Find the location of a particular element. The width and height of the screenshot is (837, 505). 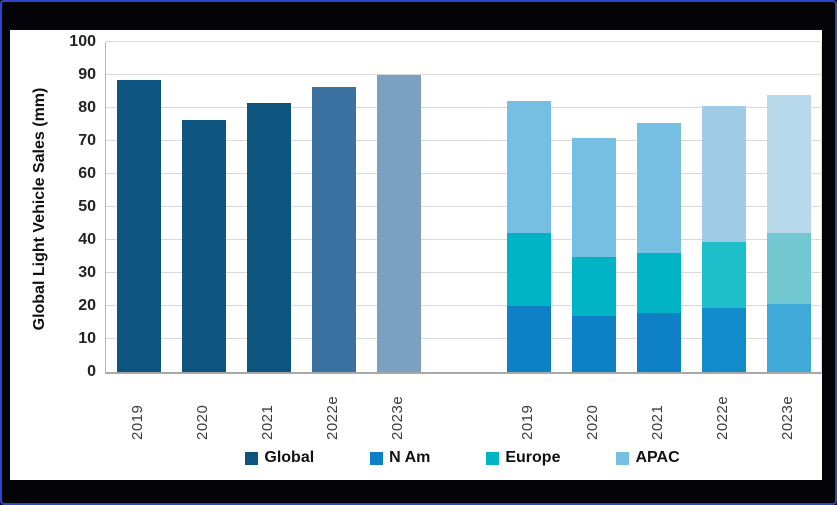

ytick-label-60: 60 is located at coordinates (87, 173).